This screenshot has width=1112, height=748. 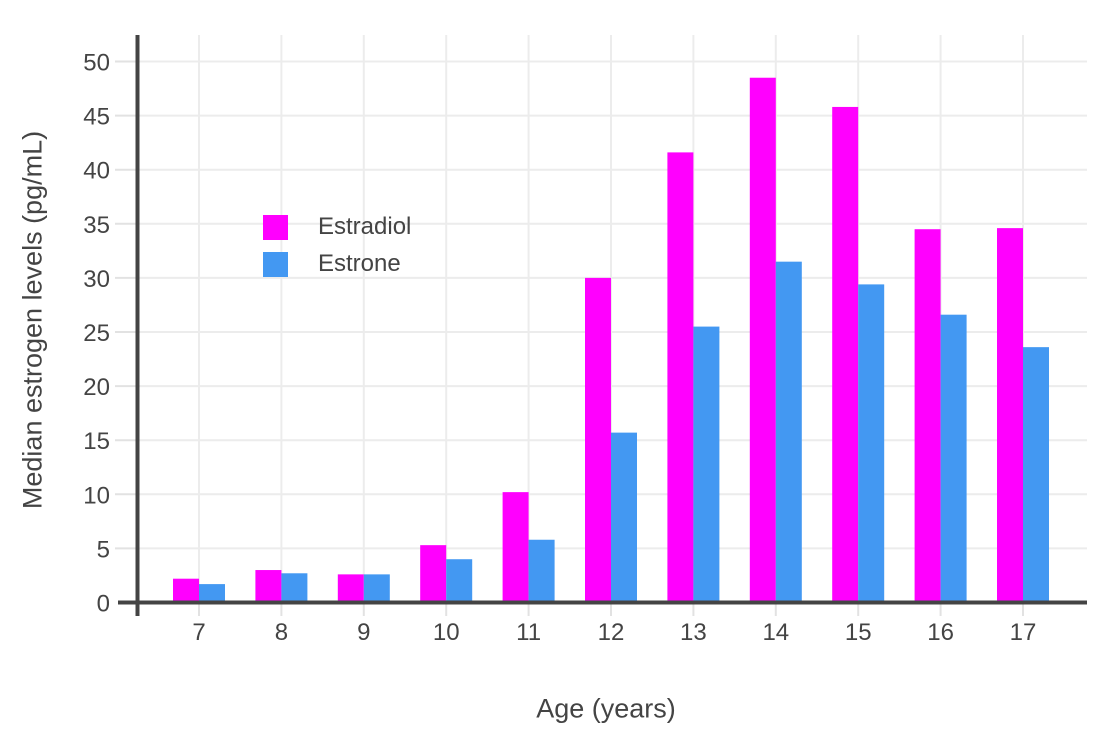 What do you see at coordinates (96, 279) in the screenshot?
I see `y-tick-label-30: 30` at bounding box center [96, 279].